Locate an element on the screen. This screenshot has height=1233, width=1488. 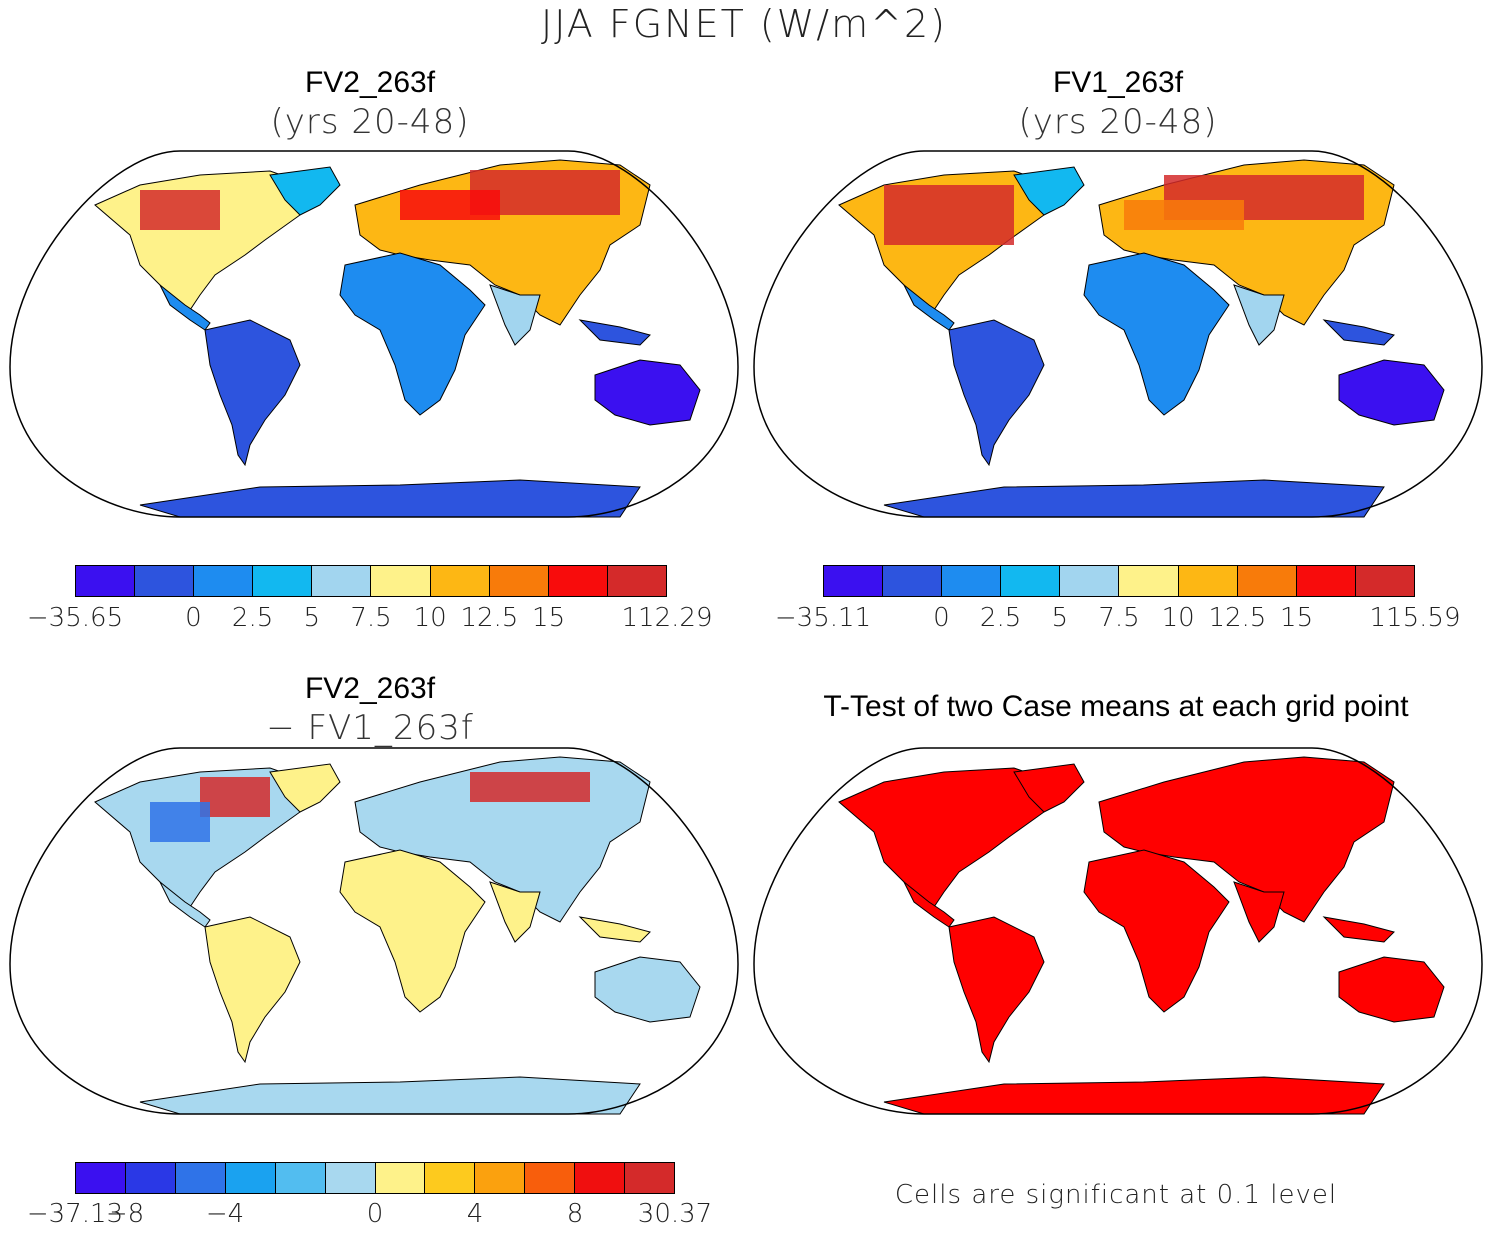
panel2-map is located at coordinates (1118, 334).